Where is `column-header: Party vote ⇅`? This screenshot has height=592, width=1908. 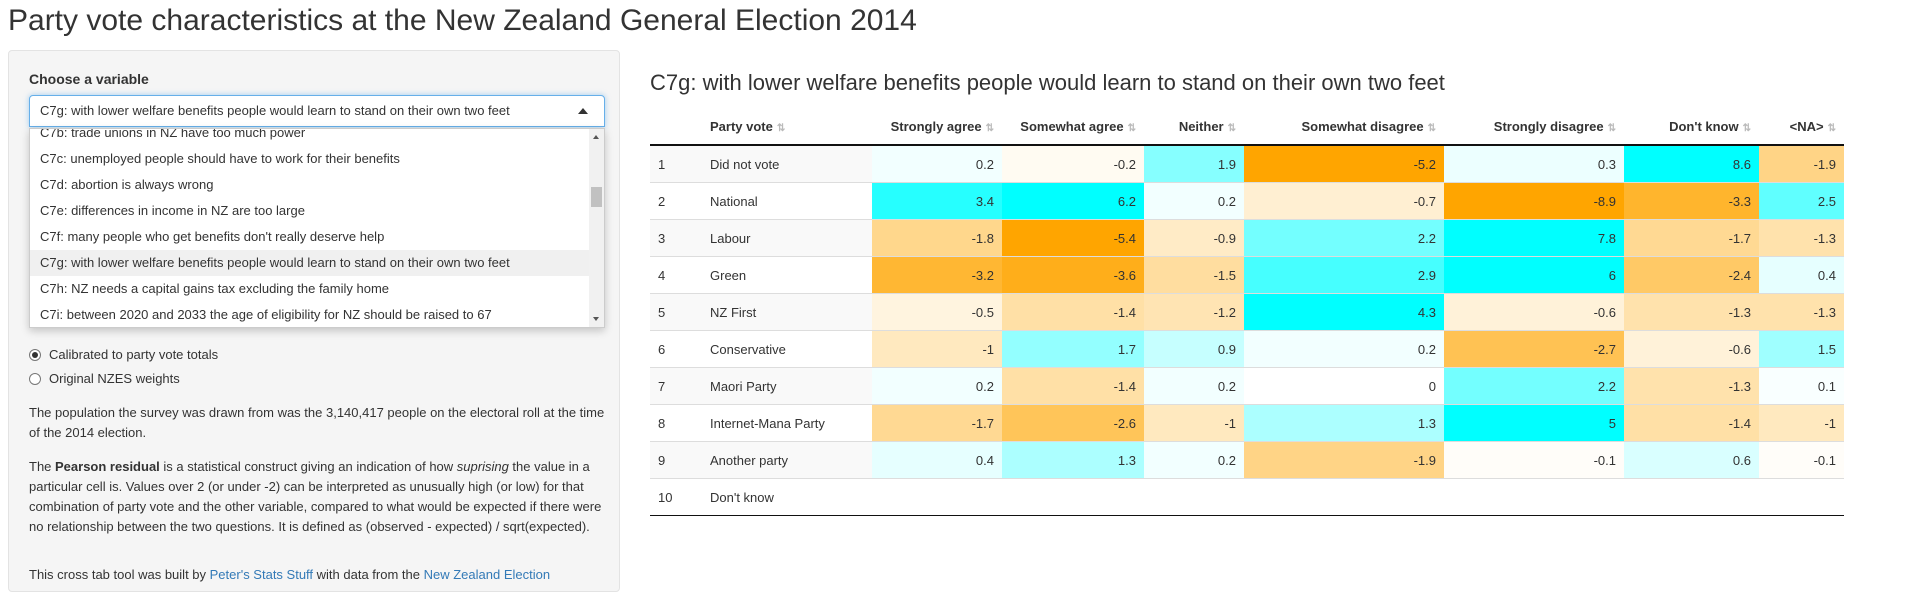 column-header: Party vote ⇅ is located at coordinates (787, 127).